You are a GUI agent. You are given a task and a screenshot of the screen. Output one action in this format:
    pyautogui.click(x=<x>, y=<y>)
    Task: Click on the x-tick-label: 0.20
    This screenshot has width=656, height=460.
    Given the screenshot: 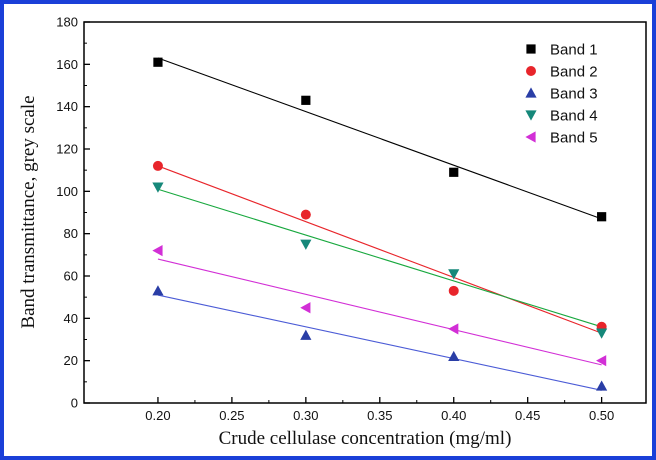 What is the action you would take?
    pyautogui.click(x=157, y=415)
    